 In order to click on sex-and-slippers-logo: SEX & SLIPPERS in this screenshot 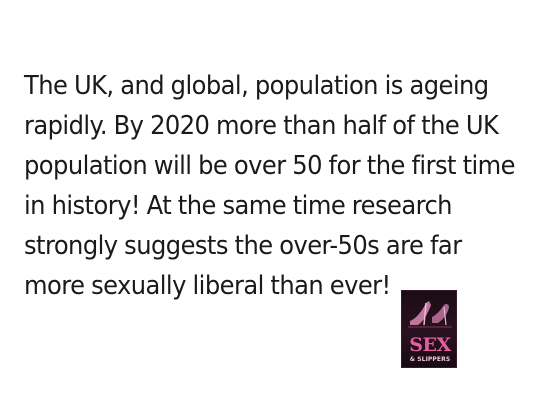, I will do `click(429, 329)`.